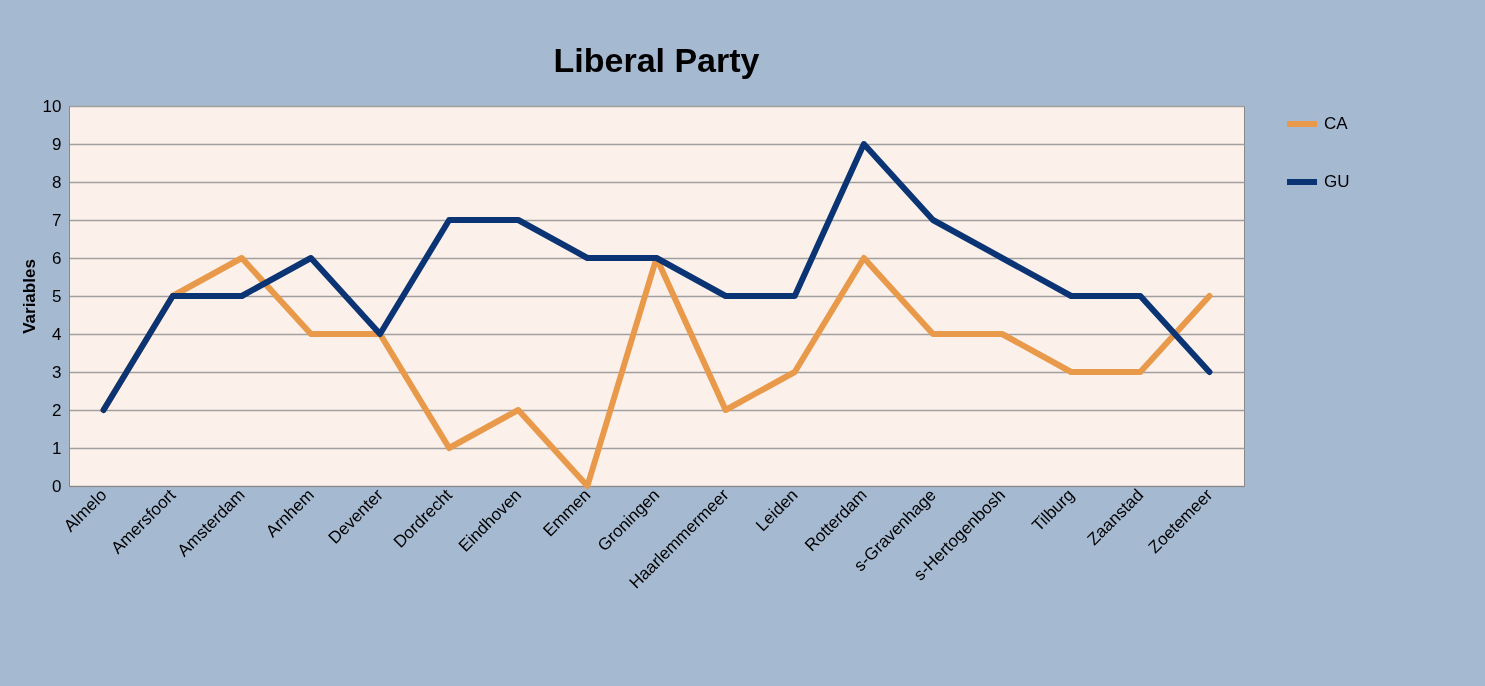 The height and width of the screenshot is (686, 1485). What do you see at coordinates (57, 410) in the screenshot?
I see `y-tick-label: 2` at bounding box center [57, 410].